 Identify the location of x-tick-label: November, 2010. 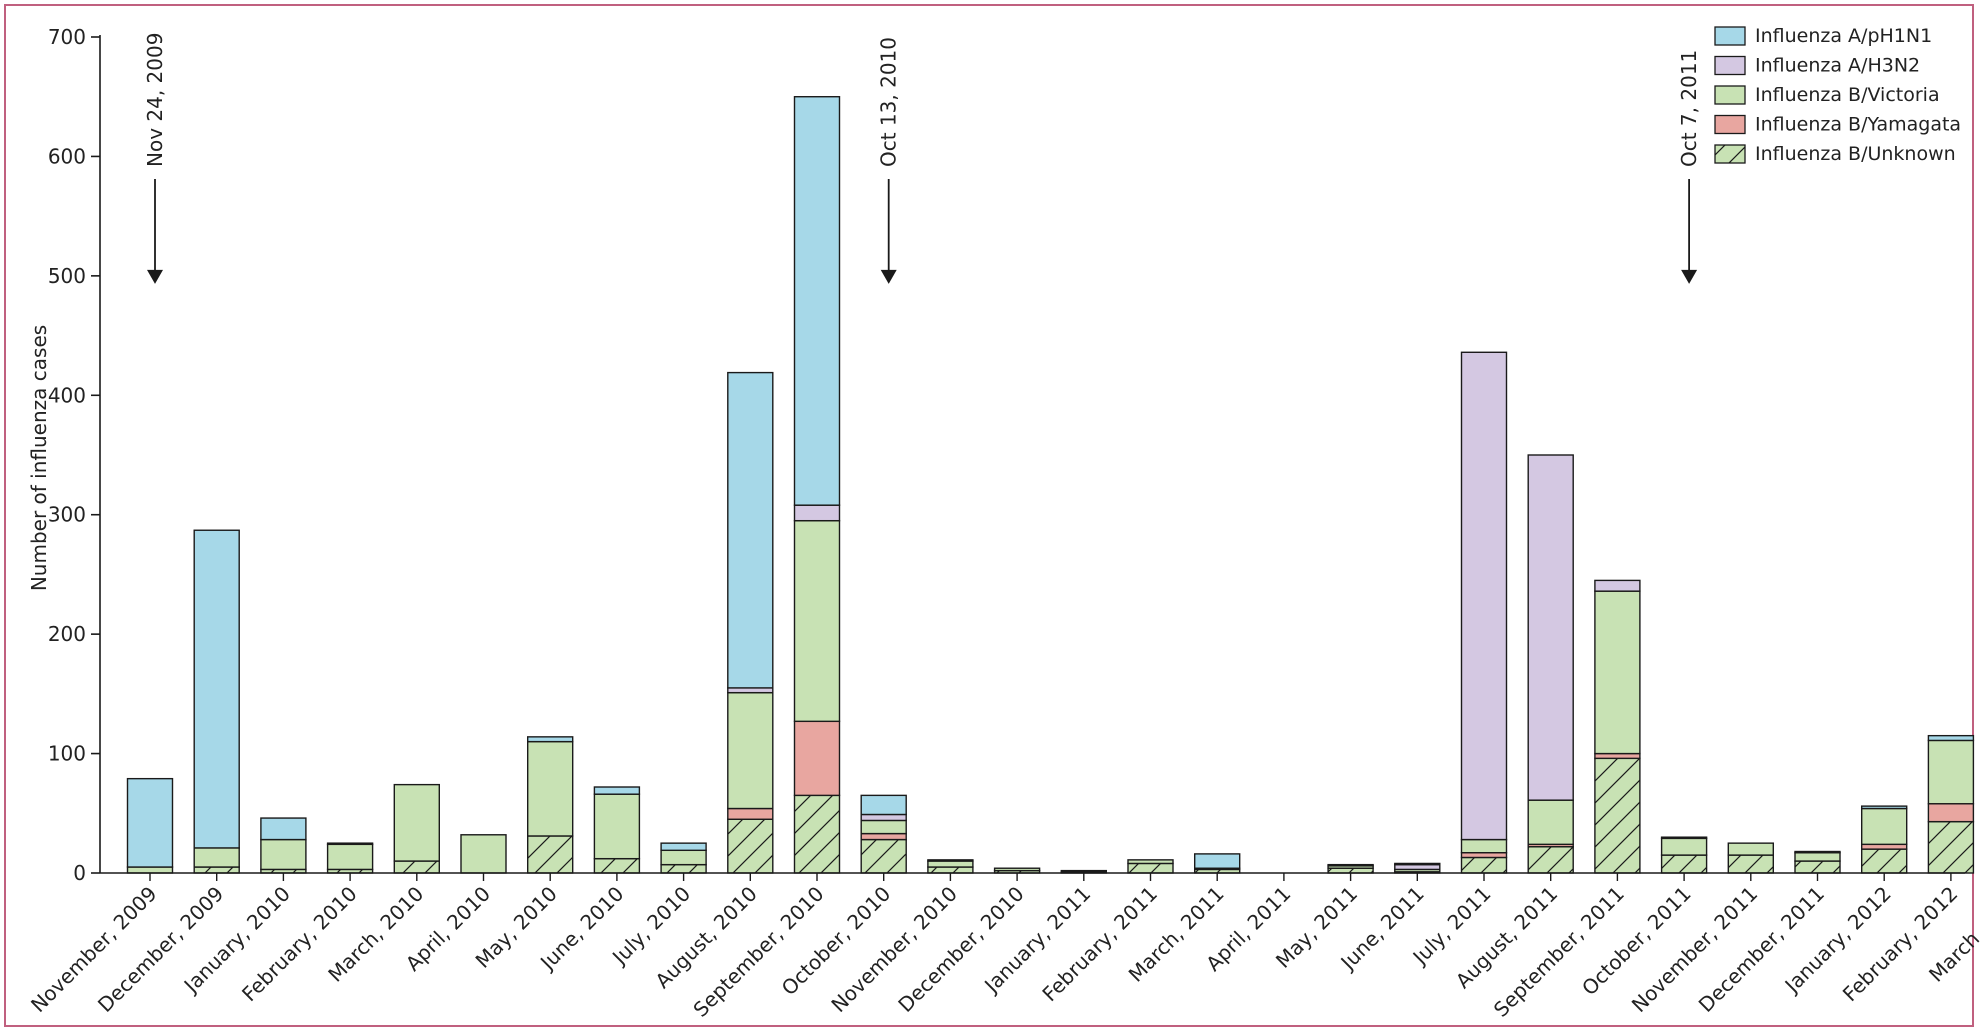
(894, 950).